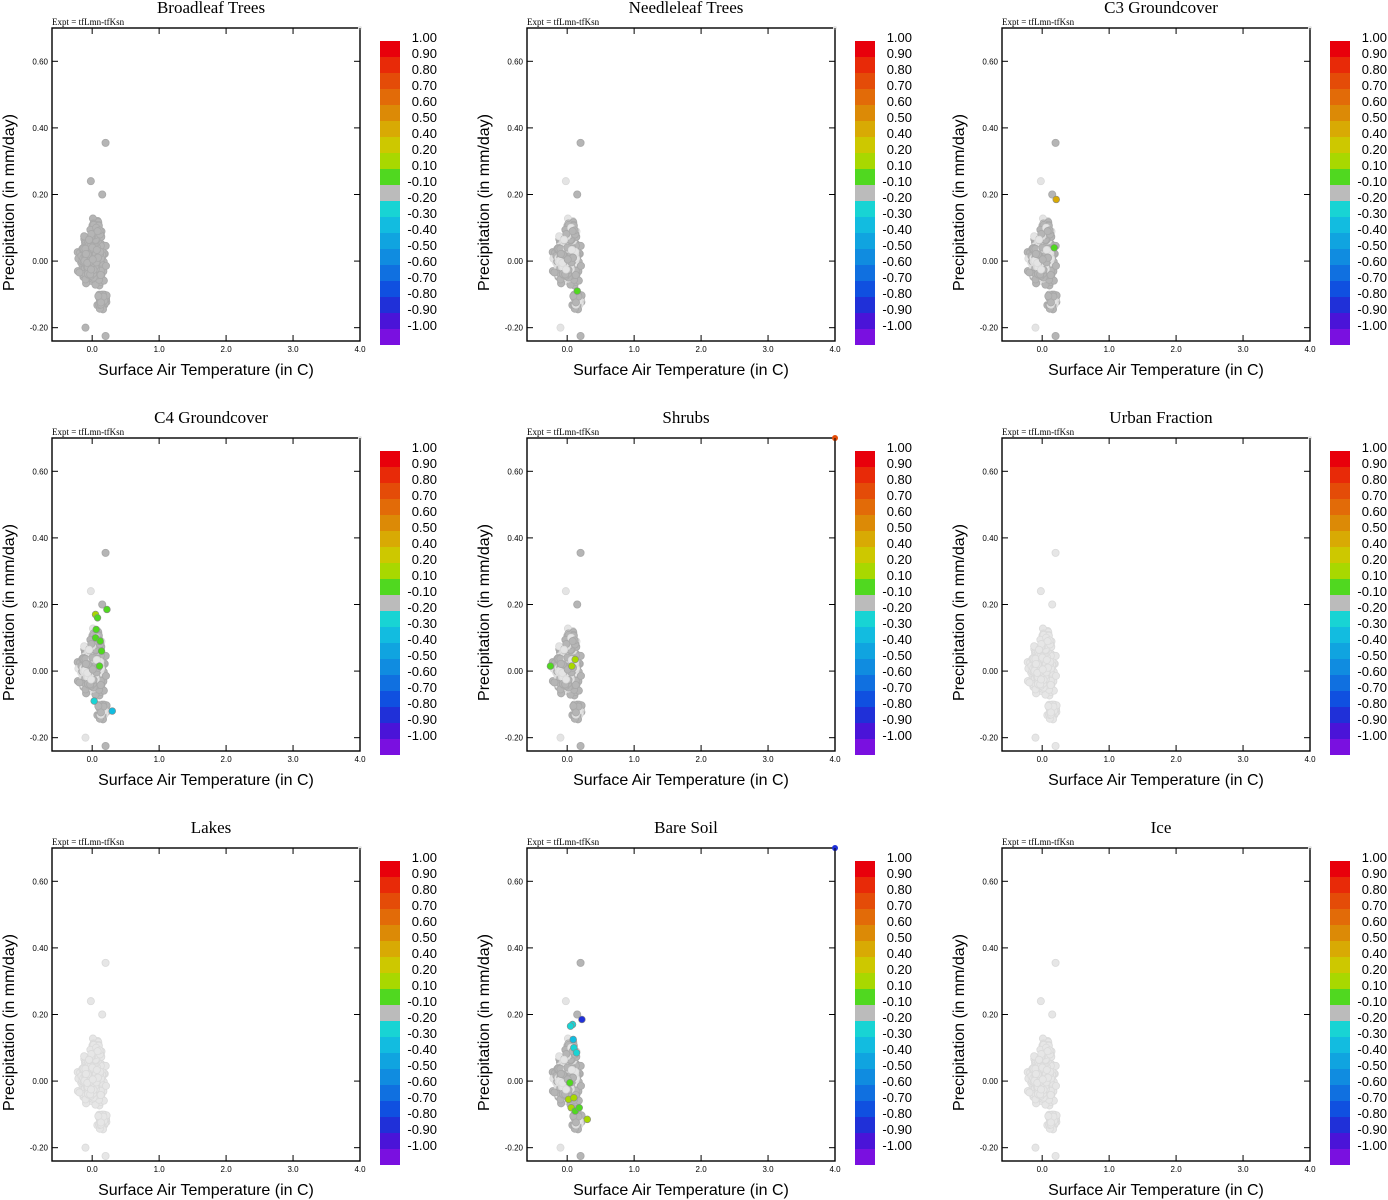 The width and height of the screenshot is (1388, 1200). Describe the element at coordinates (211, 827) in the screenshot. I see `panel-title: Lakes` at that location.